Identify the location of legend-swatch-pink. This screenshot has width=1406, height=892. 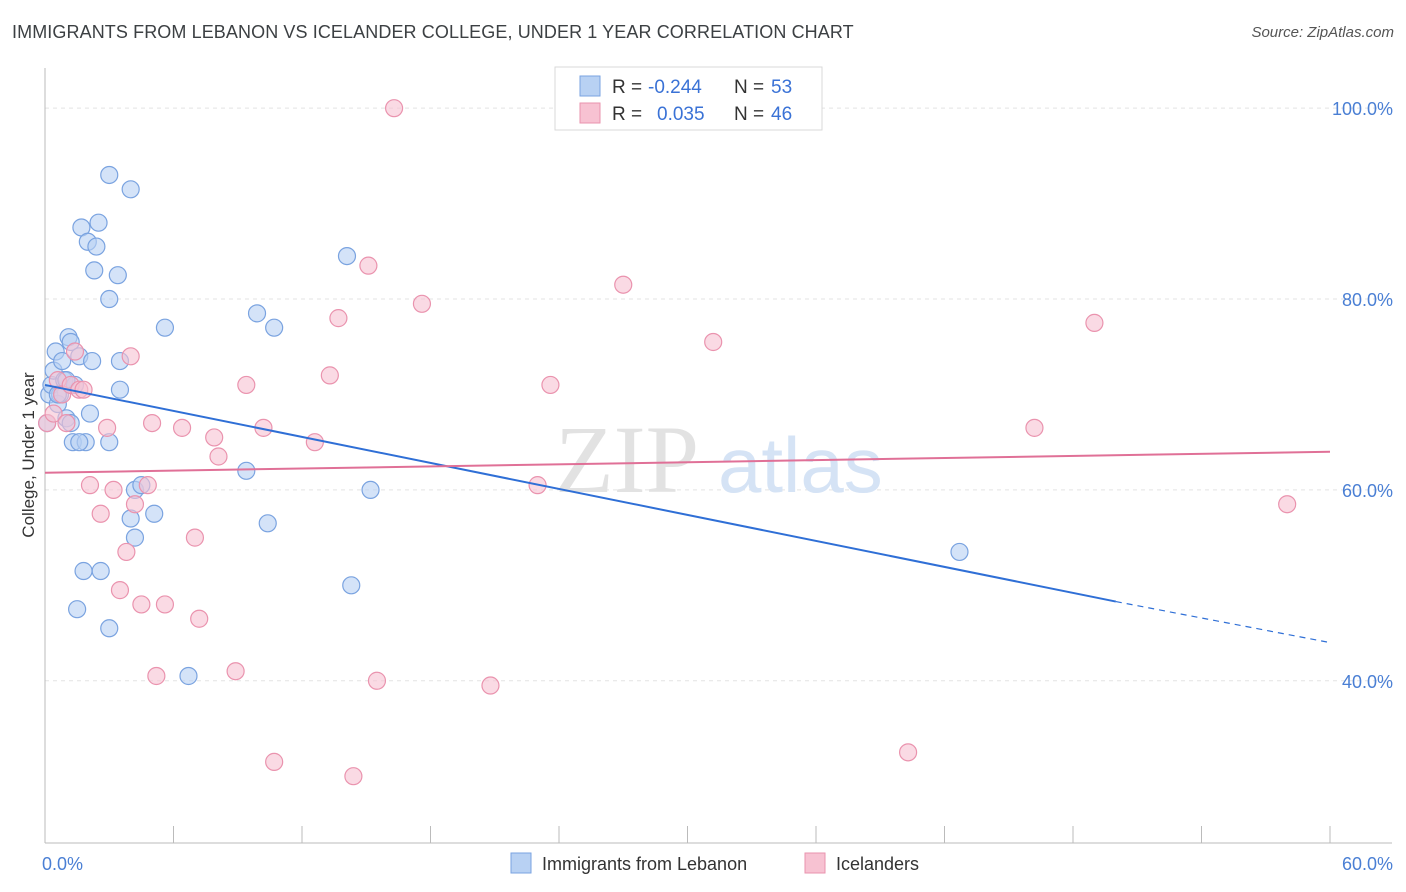
(590, 113).